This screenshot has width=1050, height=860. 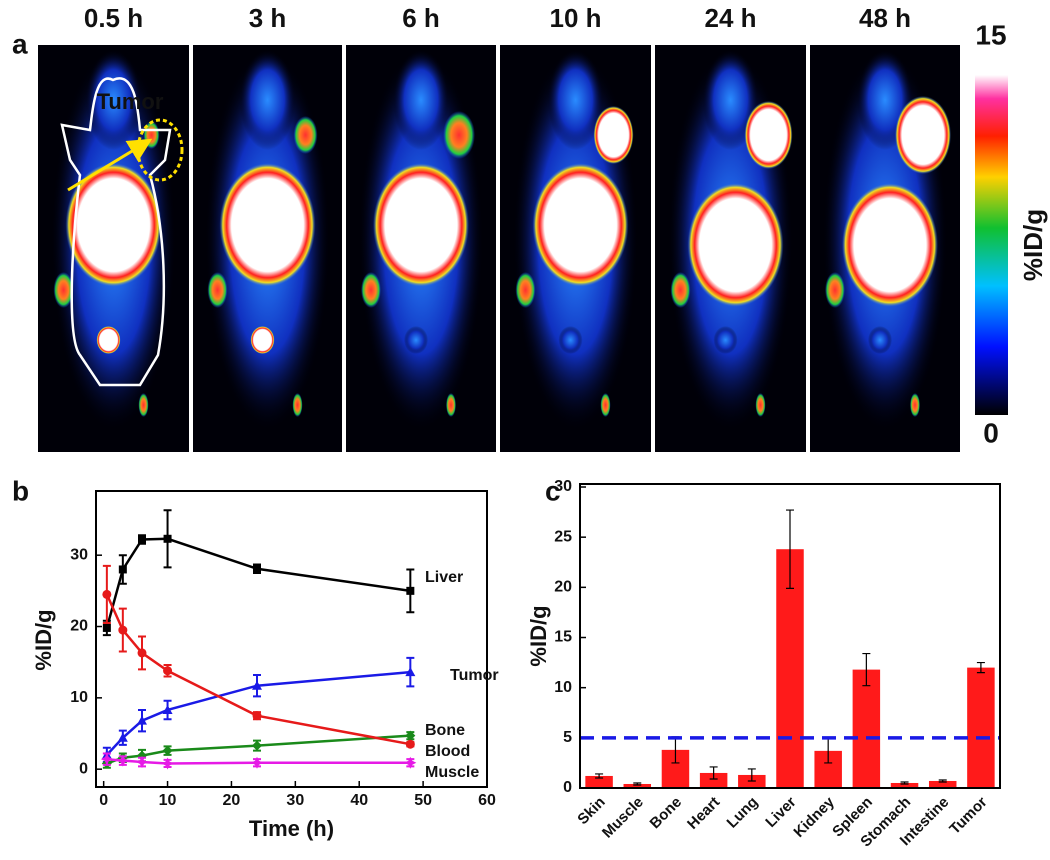 What do you see at coordinates (567, 737) in the screenshot?
I see `y-tick-label: 5` at bounding box center [567, 737].